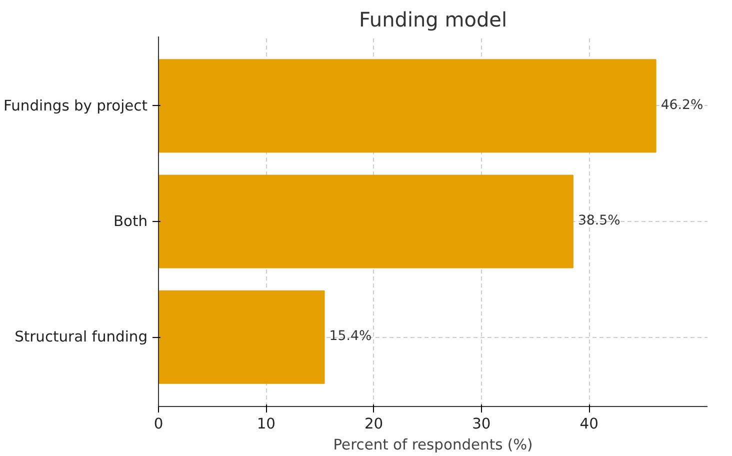  I want to click on x-tick-label: 10, so click(266, 424).